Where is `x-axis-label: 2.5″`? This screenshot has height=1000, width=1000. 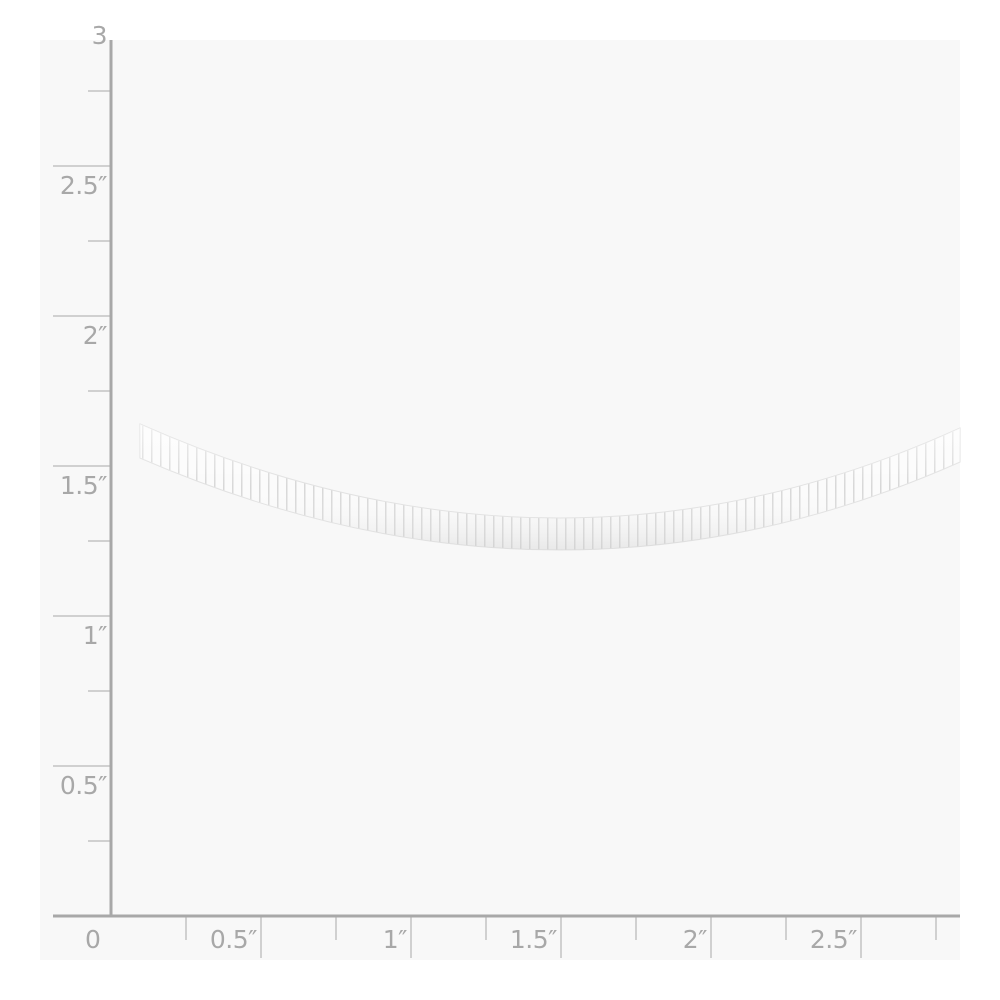
x-axis-label: 2.5″ is located at coordinates (833, 939).